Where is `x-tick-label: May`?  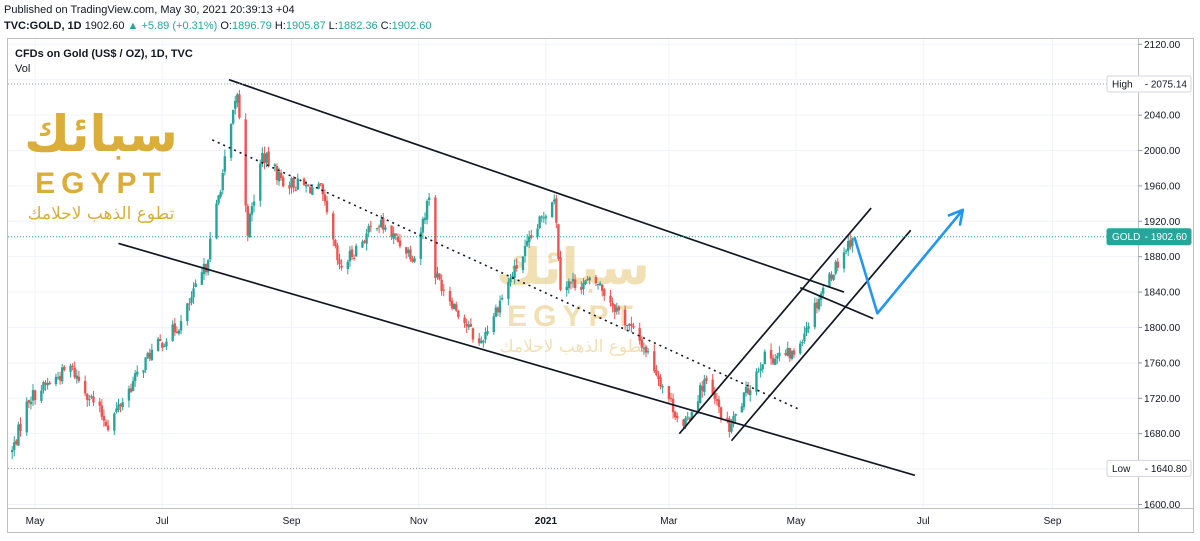
x-tick-label: May is located at coordinates (35, 521).